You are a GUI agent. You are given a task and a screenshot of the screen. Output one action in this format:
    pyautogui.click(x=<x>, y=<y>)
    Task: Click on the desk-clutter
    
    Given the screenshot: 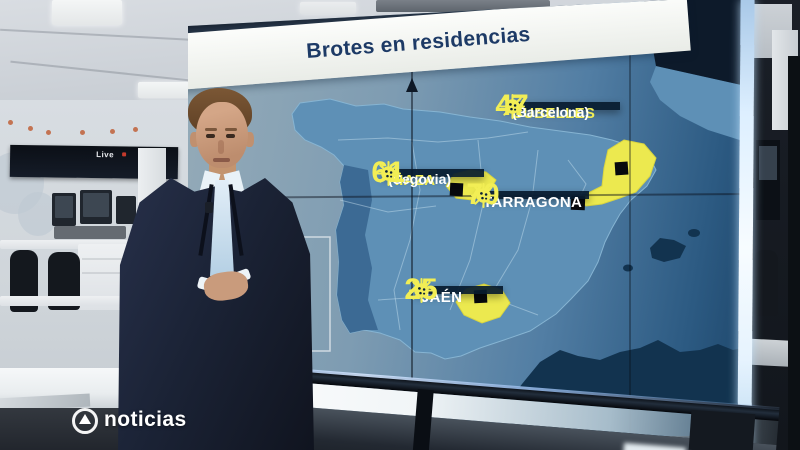 What is the action you would take?
    pyautogui.click(x=90, y=232)
    